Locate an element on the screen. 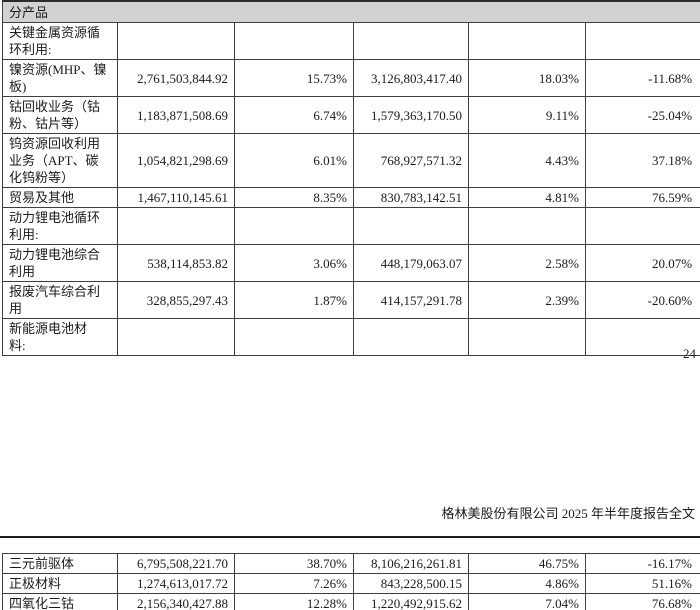 The width and height of the screenshot is (700, 610). yoy-change-cell: 20.07% is located at coordinates (642, 263).